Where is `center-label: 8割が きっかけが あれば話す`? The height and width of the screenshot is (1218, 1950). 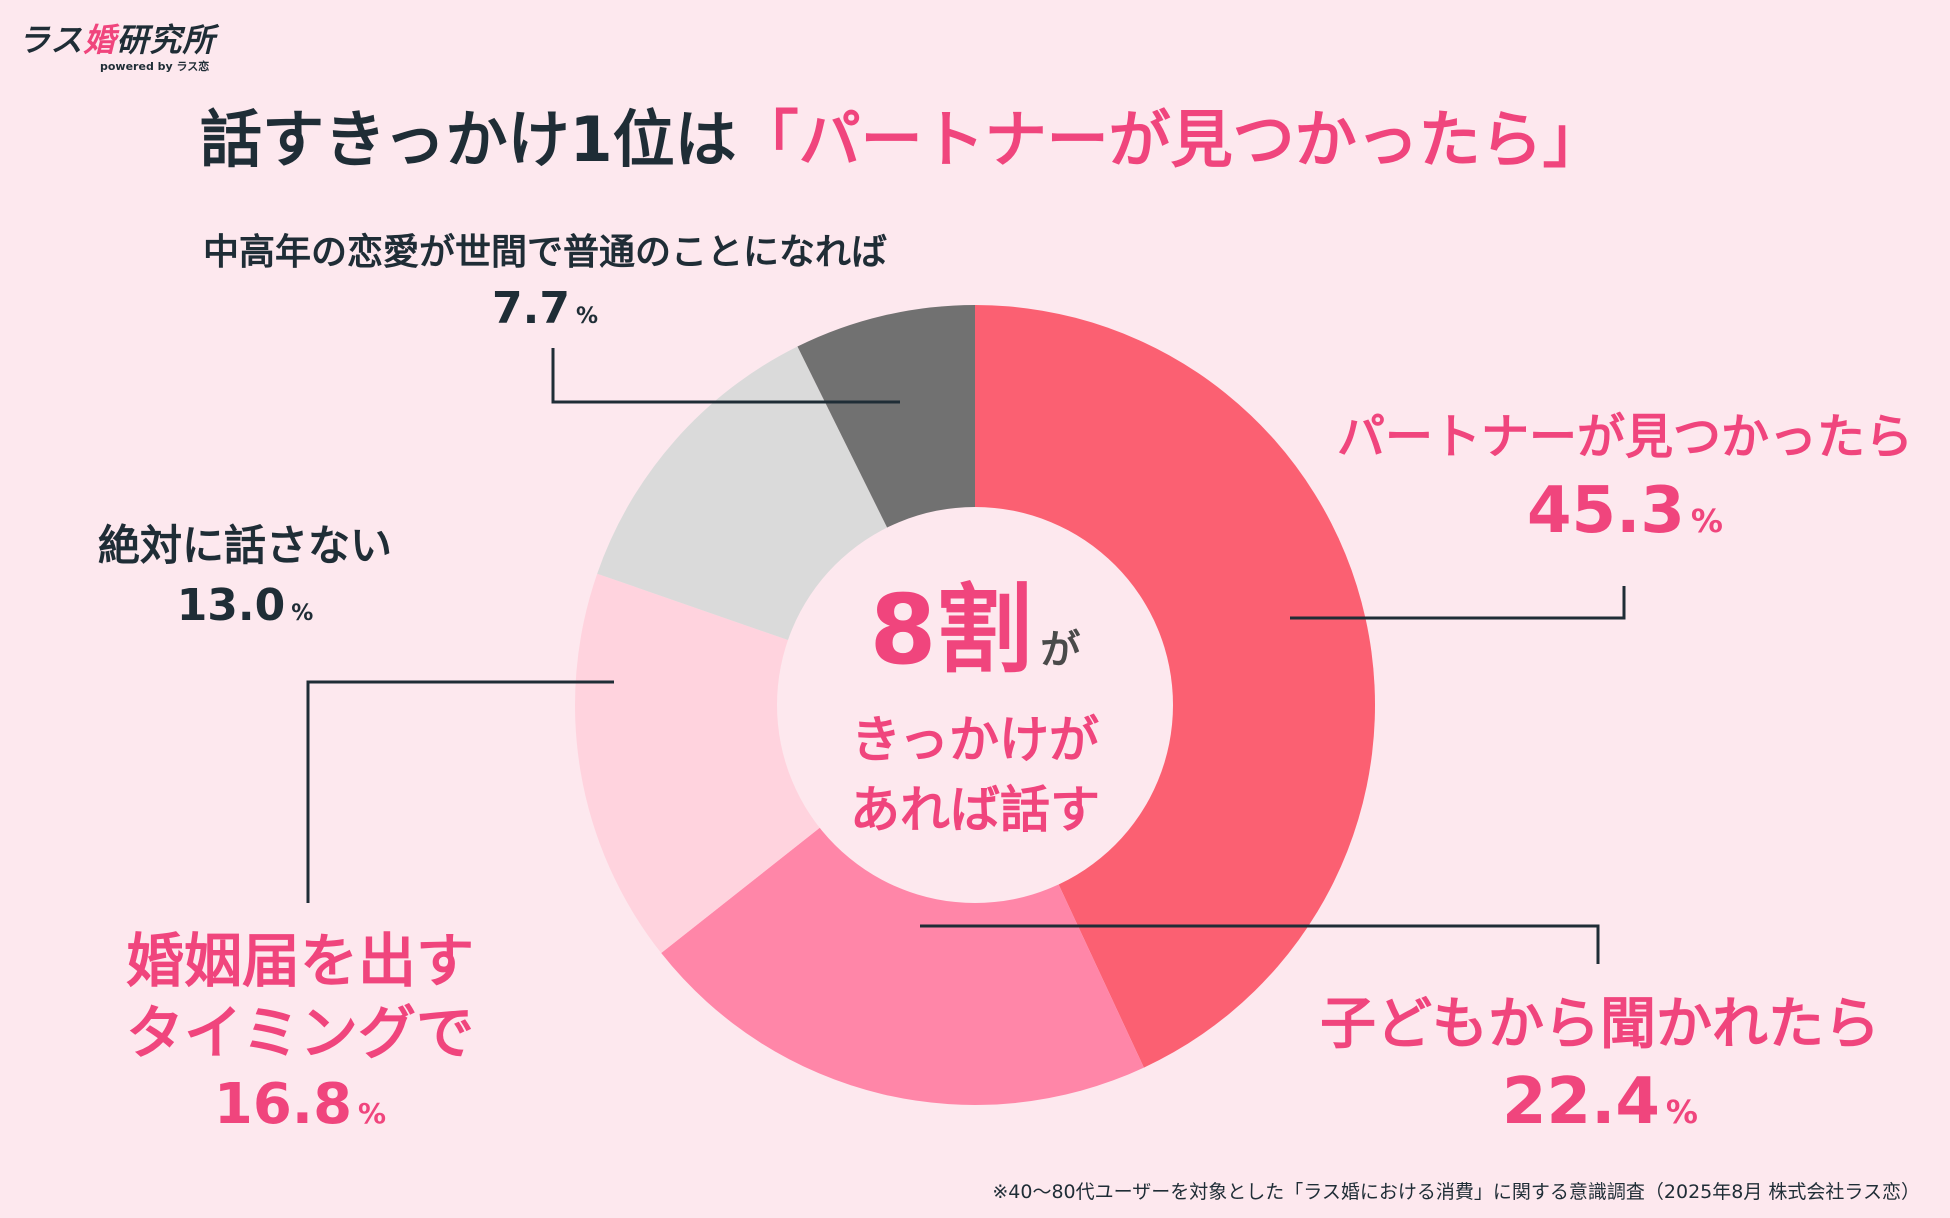
center-label: 8割が きっかけが あれば話す is located at coordinates (975, 710).